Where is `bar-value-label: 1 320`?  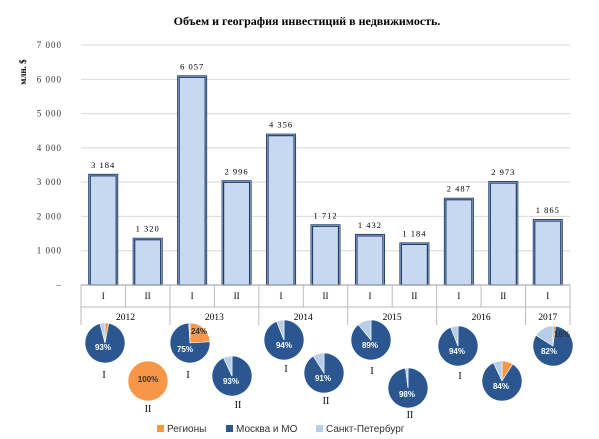
bar-value-label: 1 320 is located at coordinates (148, 229).